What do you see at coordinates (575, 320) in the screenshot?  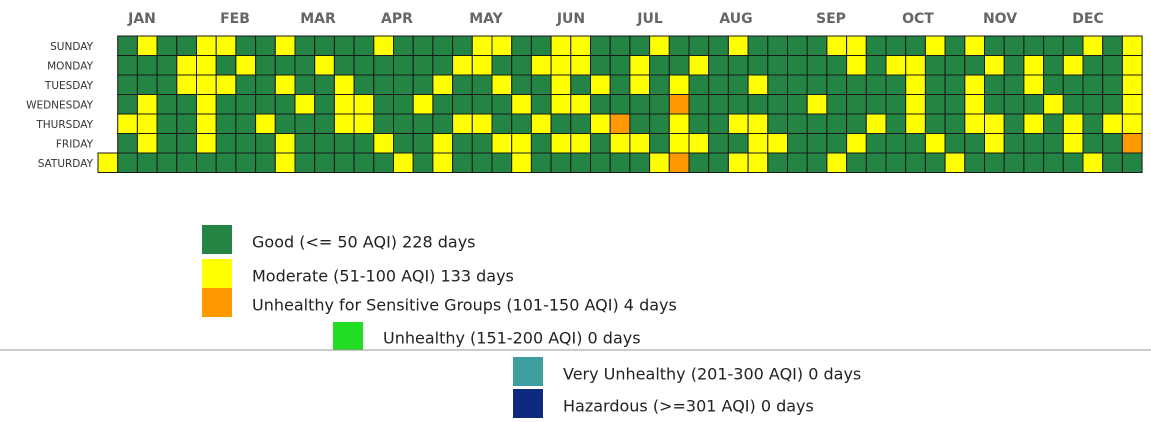 I see `render-glitch` at bounding box center [575, 320].